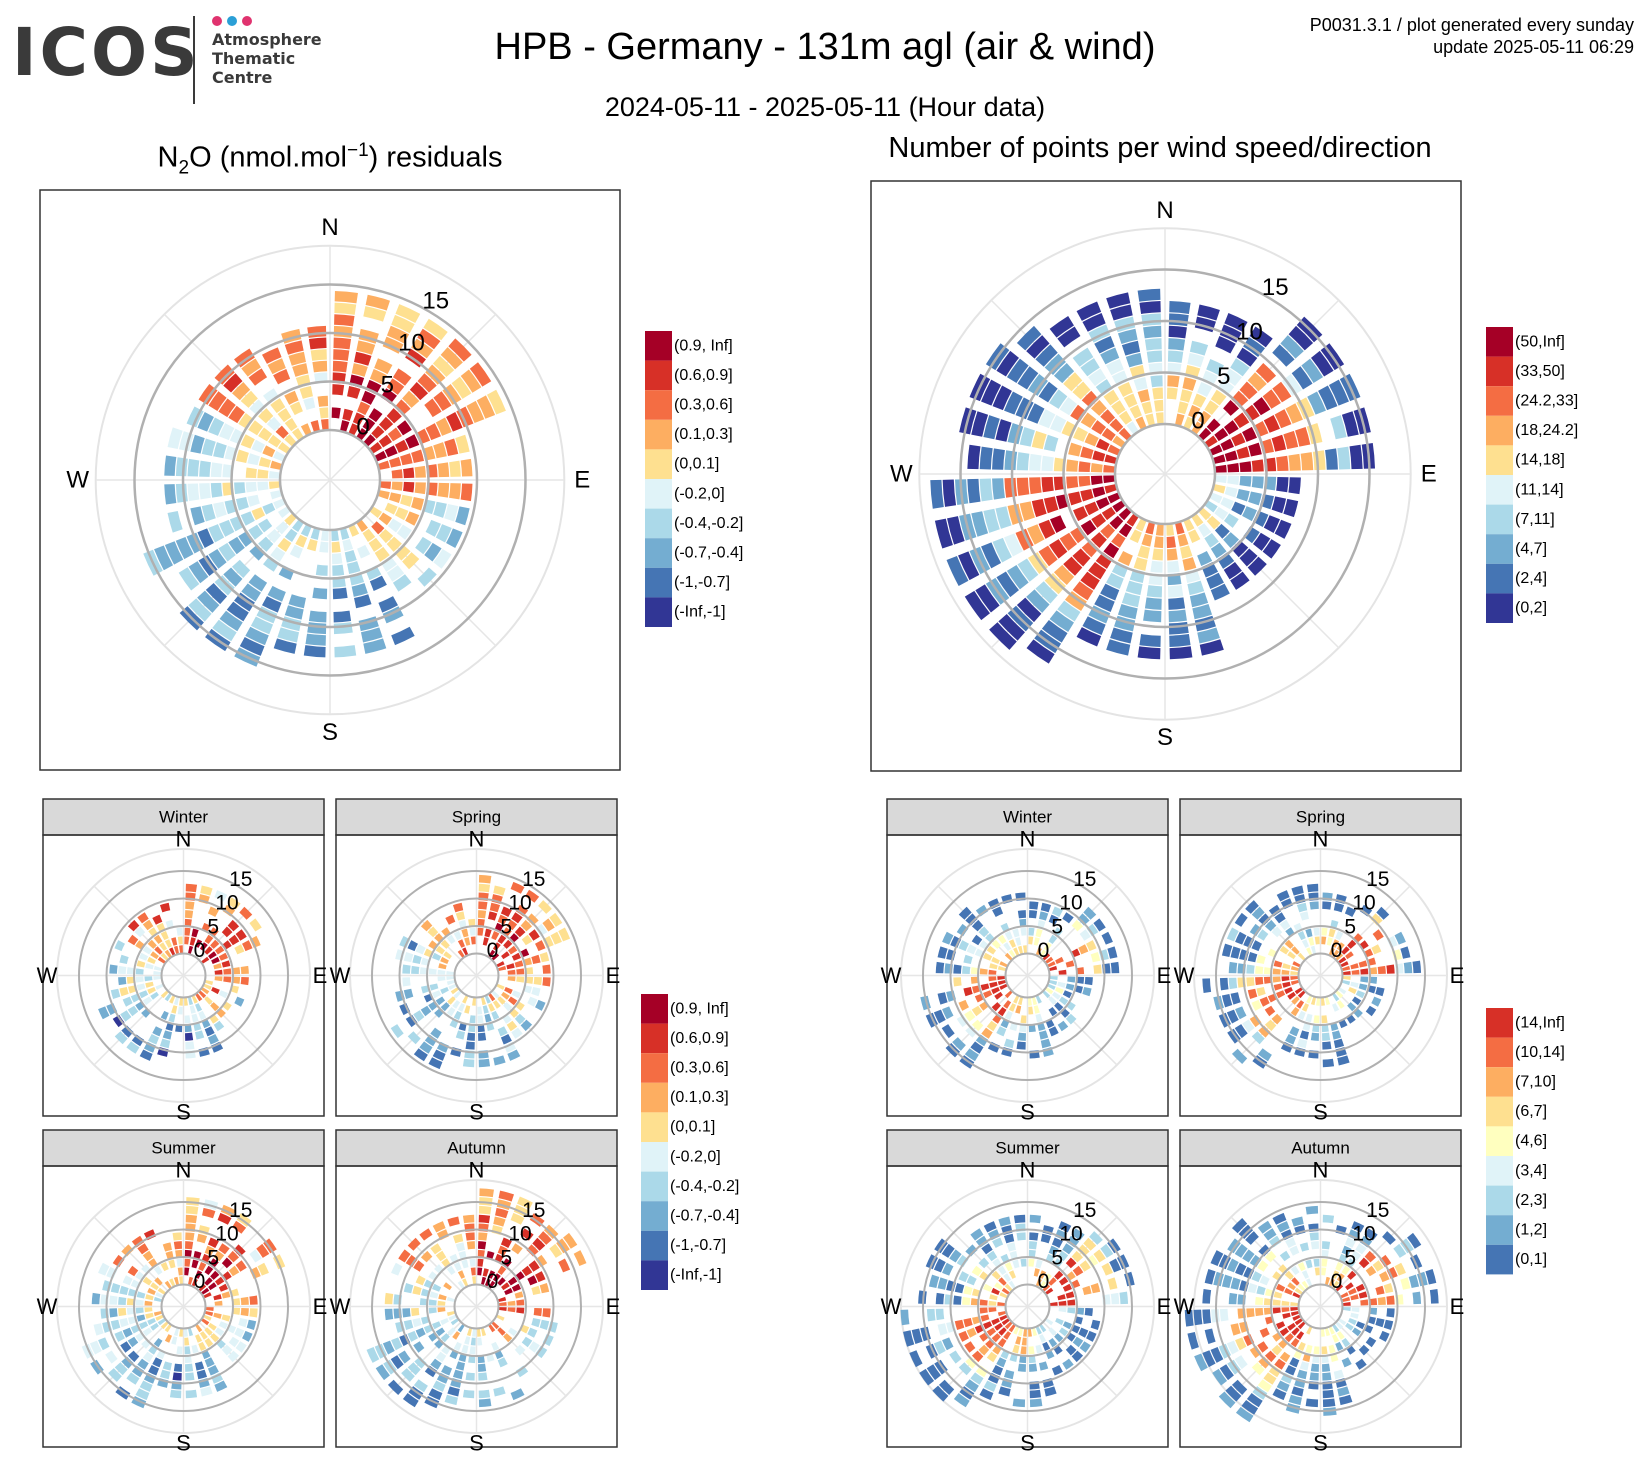  I want to click on logo-dot, so click(247, 21).